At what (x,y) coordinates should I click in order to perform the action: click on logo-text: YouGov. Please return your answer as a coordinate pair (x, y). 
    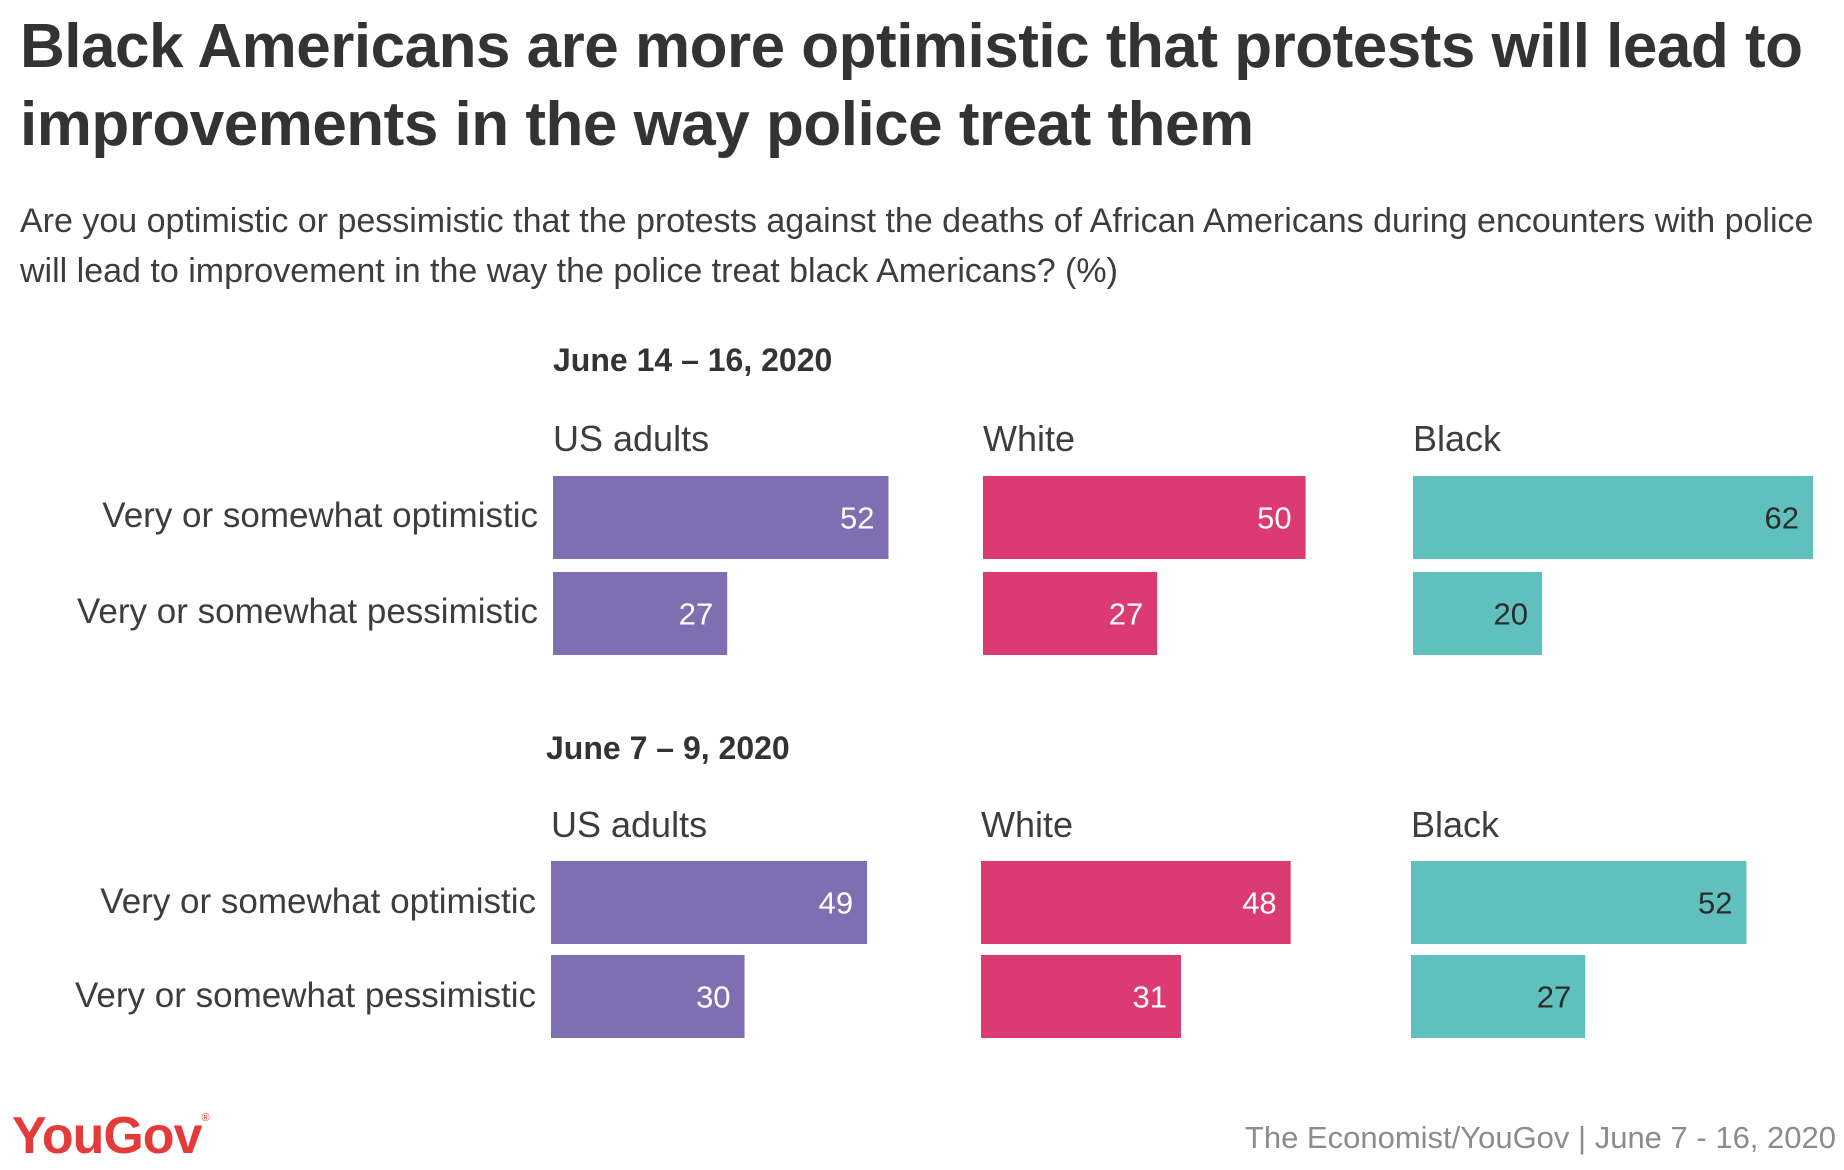
    Looking at the image, I should click on (107, 1136).